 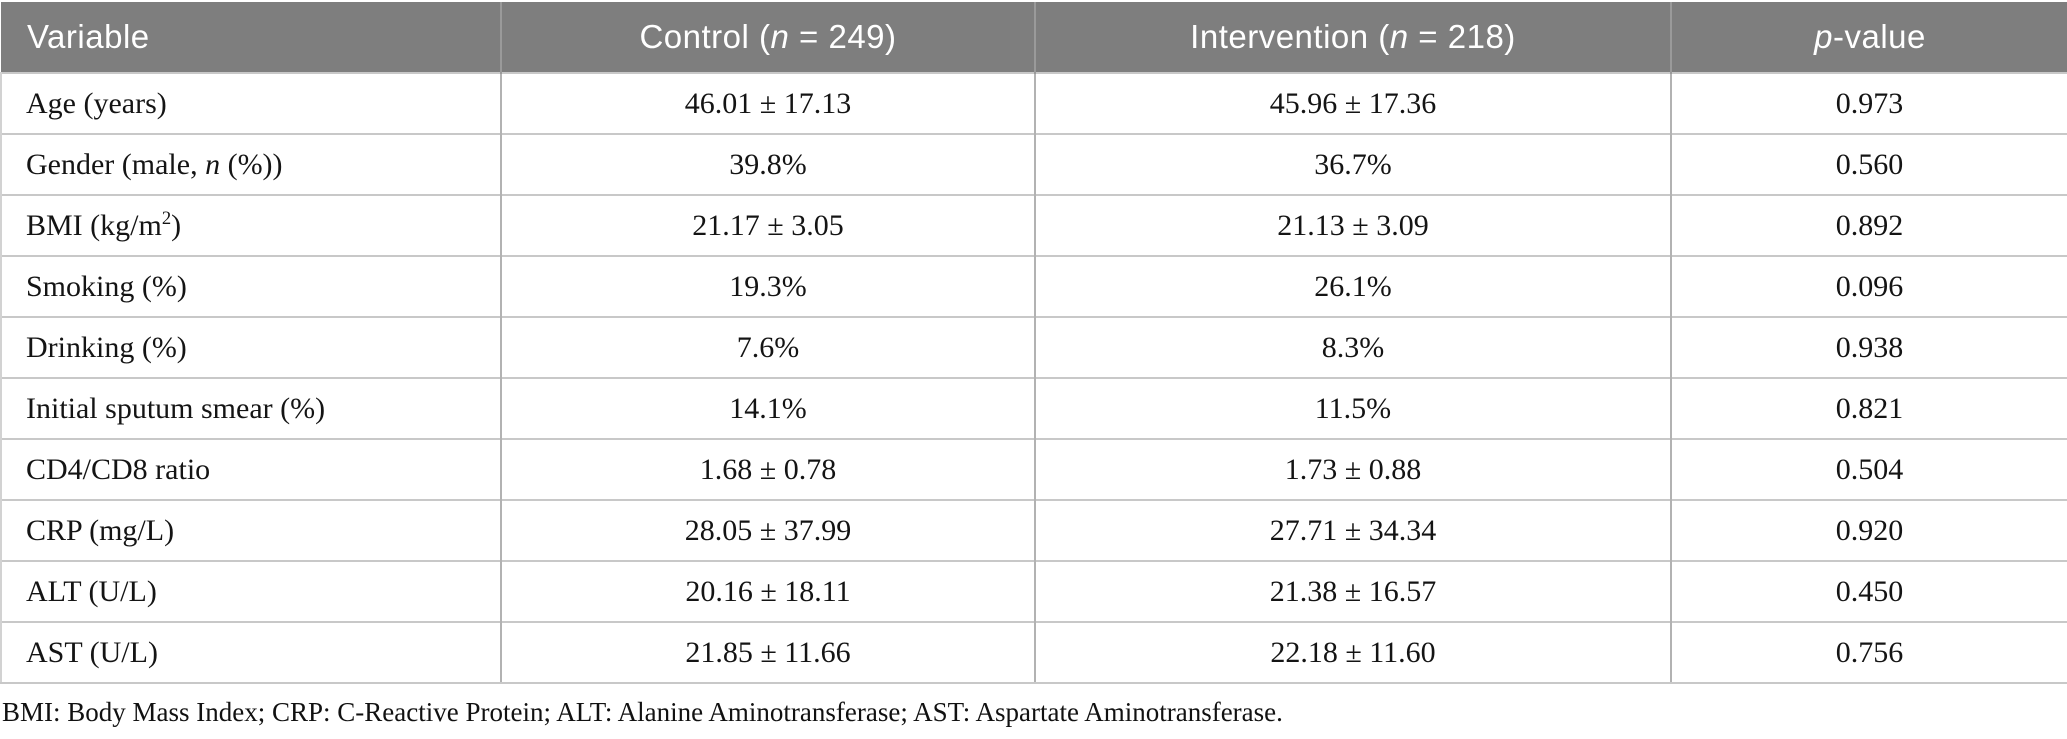 What do you see at coordinates (767, 164) in the screenshot?
I see `control-value-cell: 39.8%` at bounding box center [767, 164].